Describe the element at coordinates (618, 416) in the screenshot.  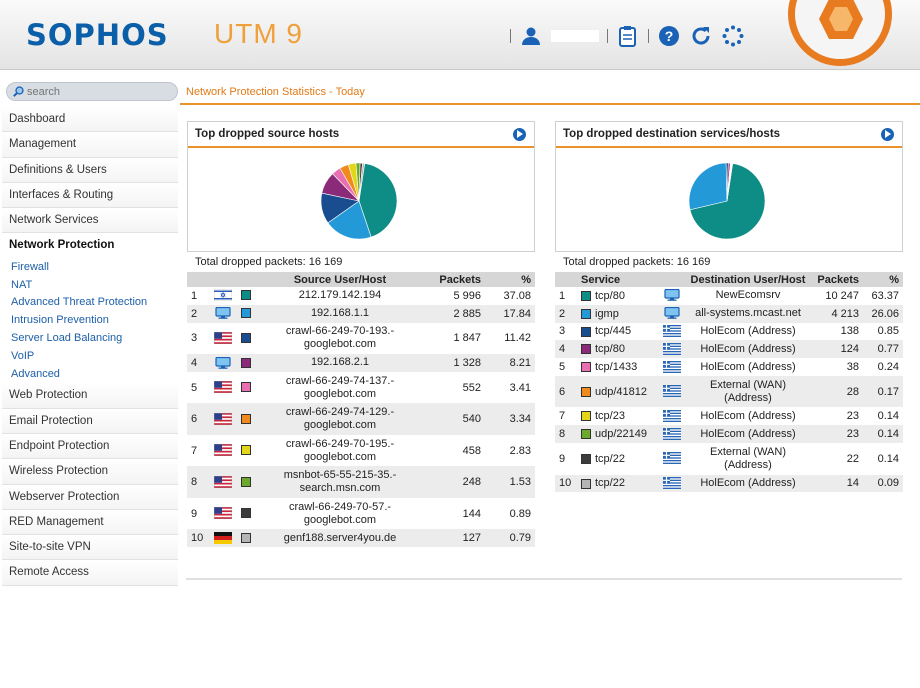
I see `service-cell: tcp/23` at that location.